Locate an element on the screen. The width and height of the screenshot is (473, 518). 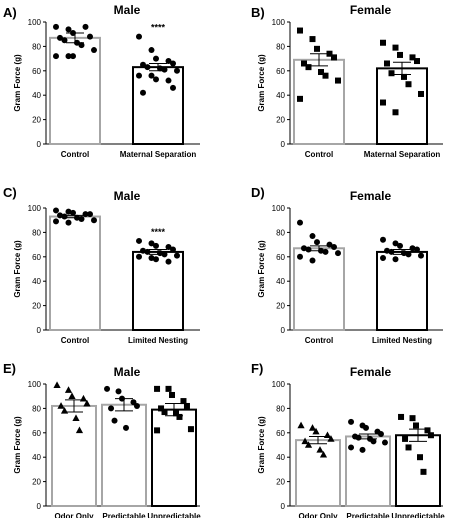
bar-predictable is located at coordinates (124, 455).